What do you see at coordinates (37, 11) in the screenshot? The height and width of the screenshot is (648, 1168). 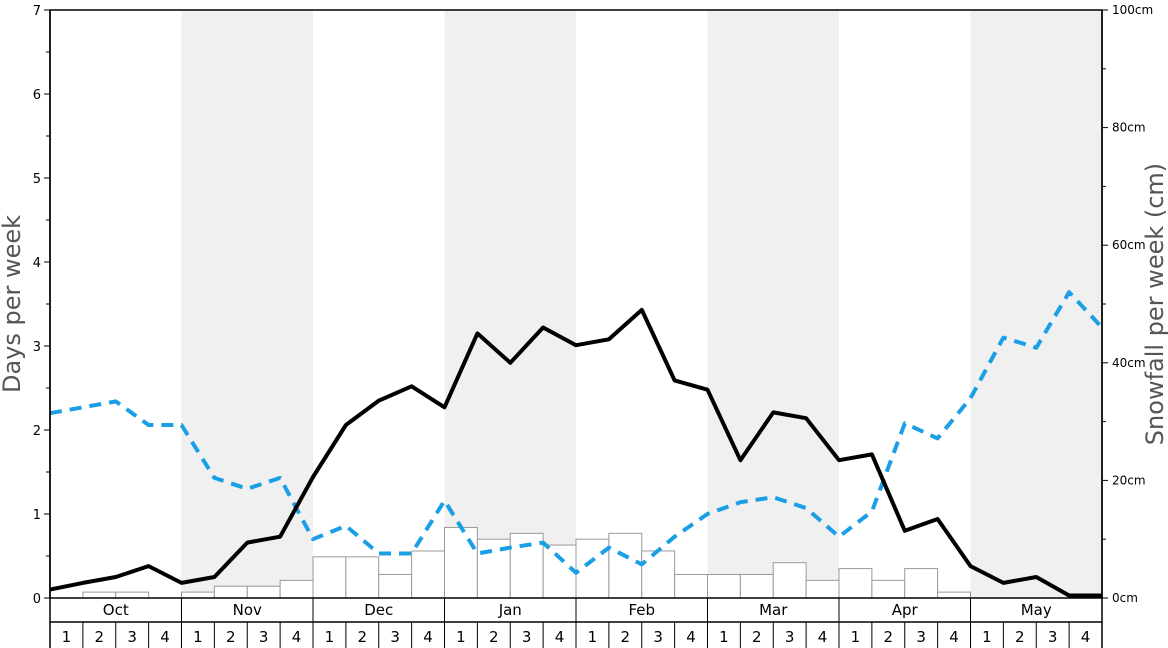 I see `left-tick-label: 7` at bounding box center [37, 11].